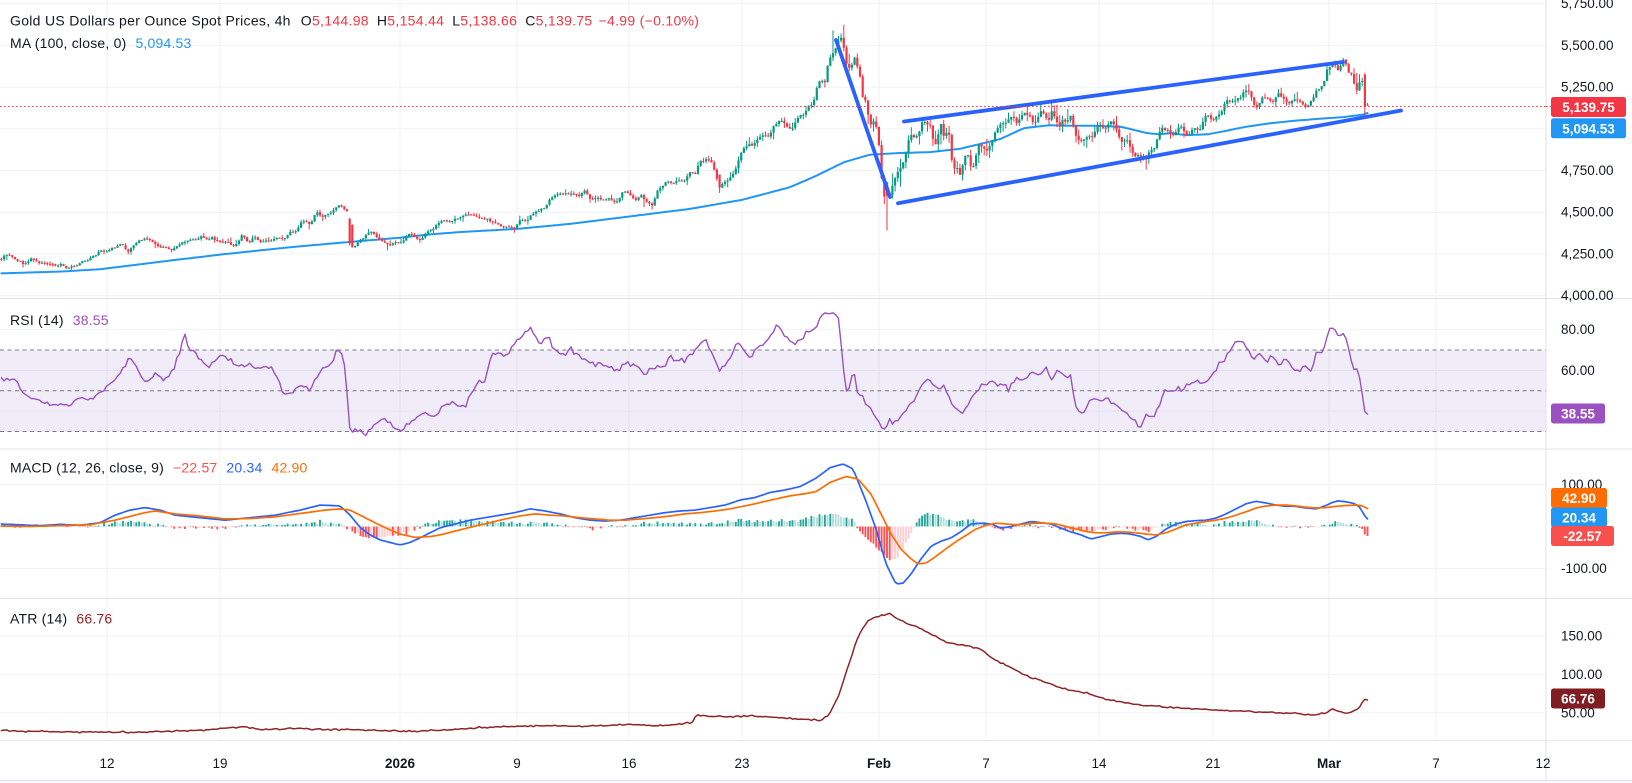 The height and width of the screenshot is (783, 1632). Describe the element at coordinates (879, 763) in the screenshot. I see `svg-text: Feb` at that location.